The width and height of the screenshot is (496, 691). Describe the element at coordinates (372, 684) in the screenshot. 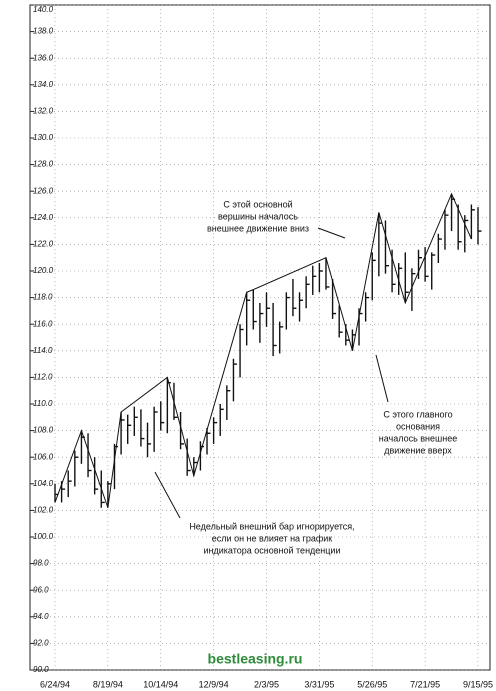

I see `x-tick-label: 5/26/95` at that location.